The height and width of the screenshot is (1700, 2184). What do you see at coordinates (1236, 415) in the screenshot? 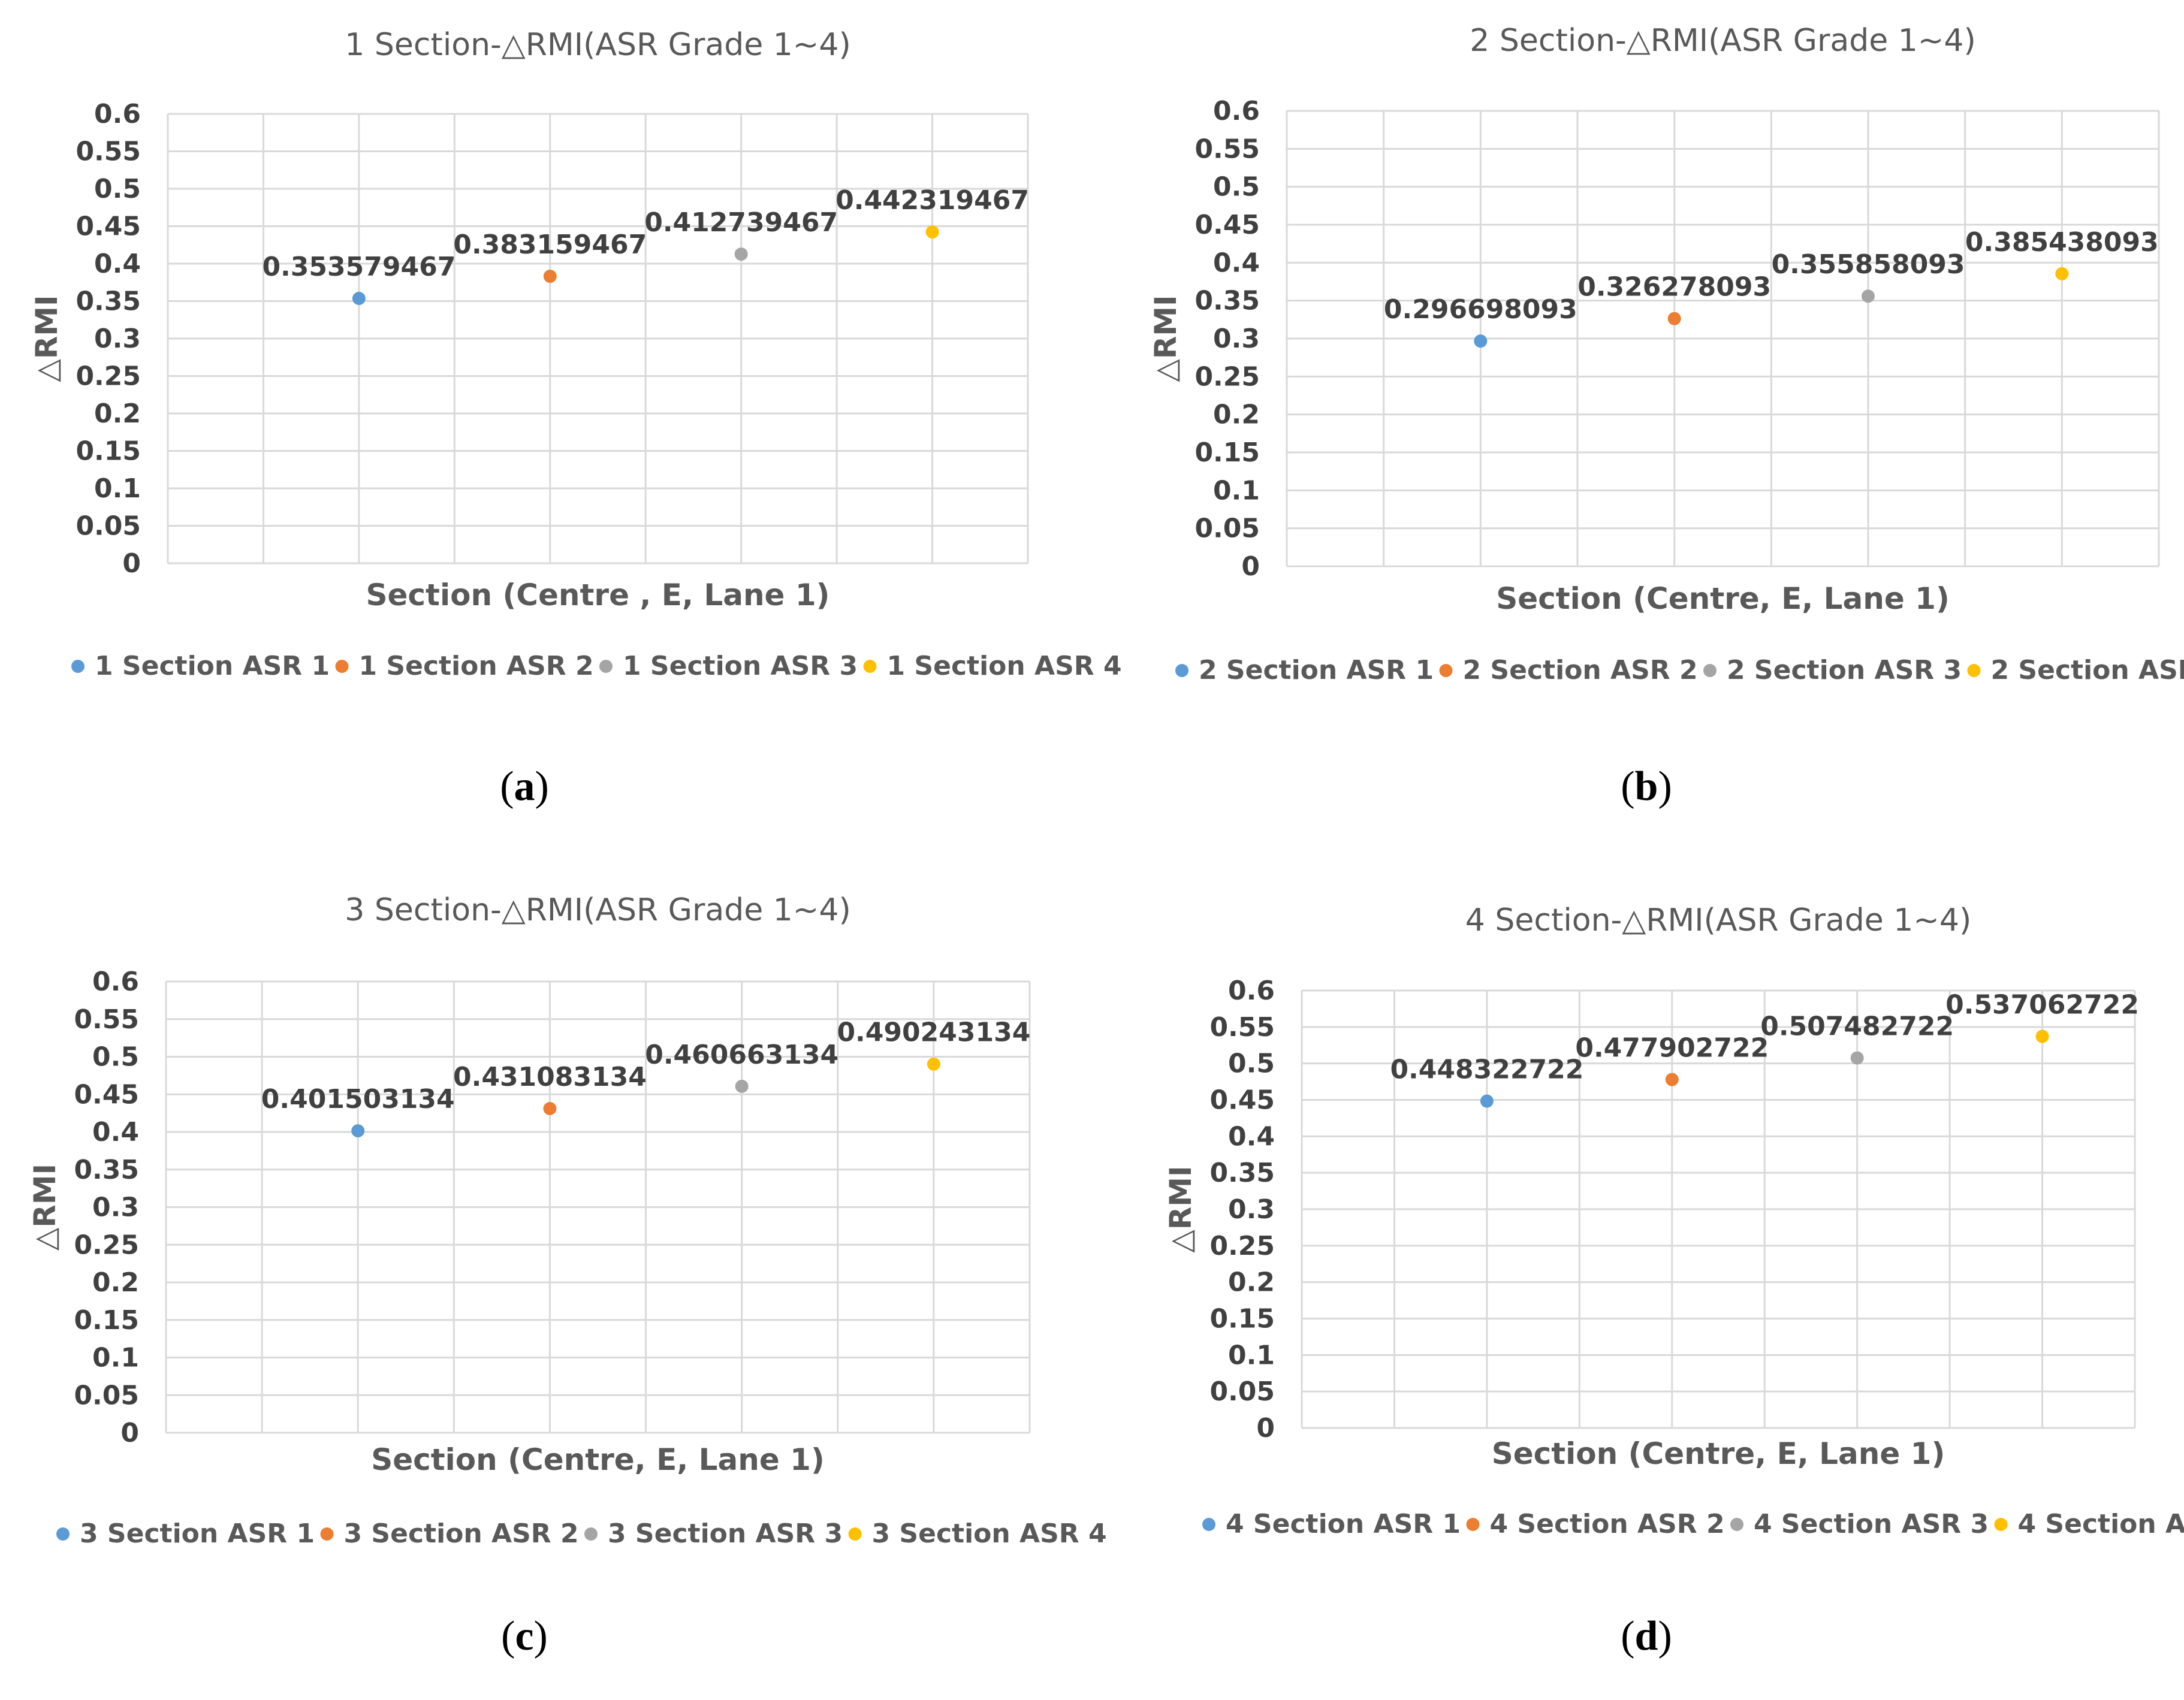
I see `y-tick-label-b: 0.2` at bounding box center [1236, 415].